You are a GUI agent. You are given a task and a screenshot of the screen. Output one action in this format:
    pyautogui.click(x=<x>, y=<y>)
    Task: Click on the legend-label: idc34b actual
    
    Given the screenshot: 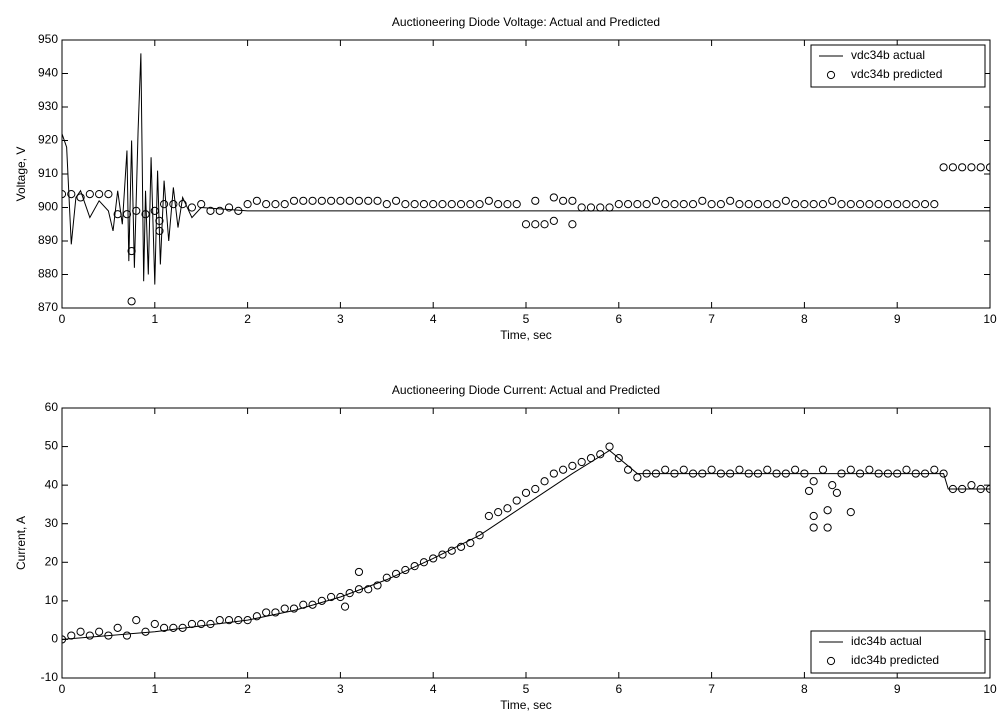 What is the action you would take?
    pyautogui.click(x=886, y=641)
    